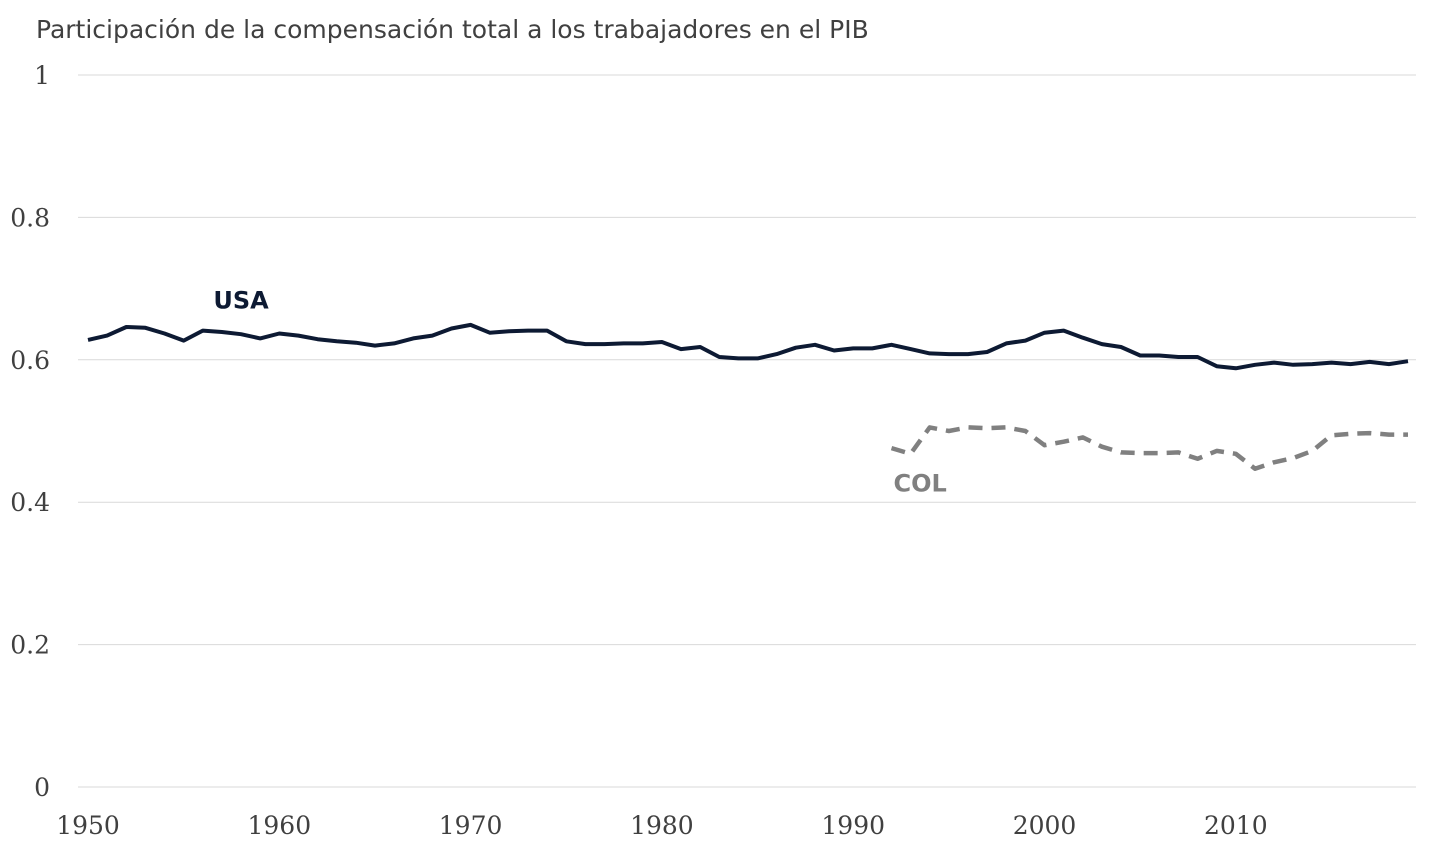 This screenshot has height=851, width=1456. Describe the element at coordinates (42, 787) in the screenshot. I see `y-tick-label: 0` at that location.